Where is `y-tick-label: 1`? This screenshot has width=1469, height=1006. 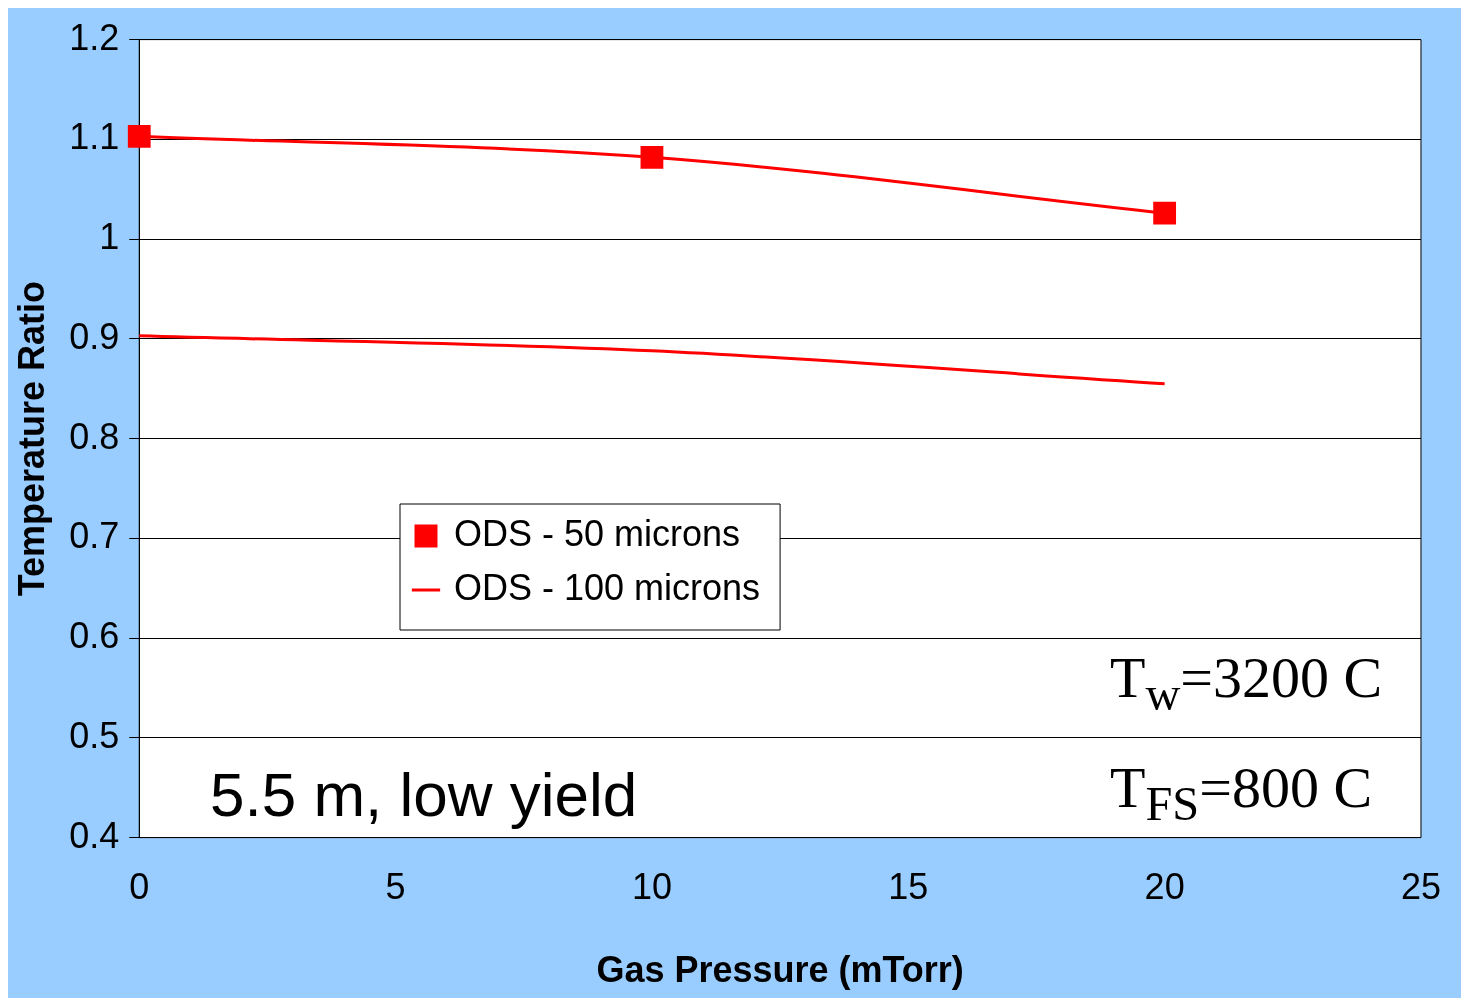 y-tick-label: 1 is located at coordinates (109, 237).